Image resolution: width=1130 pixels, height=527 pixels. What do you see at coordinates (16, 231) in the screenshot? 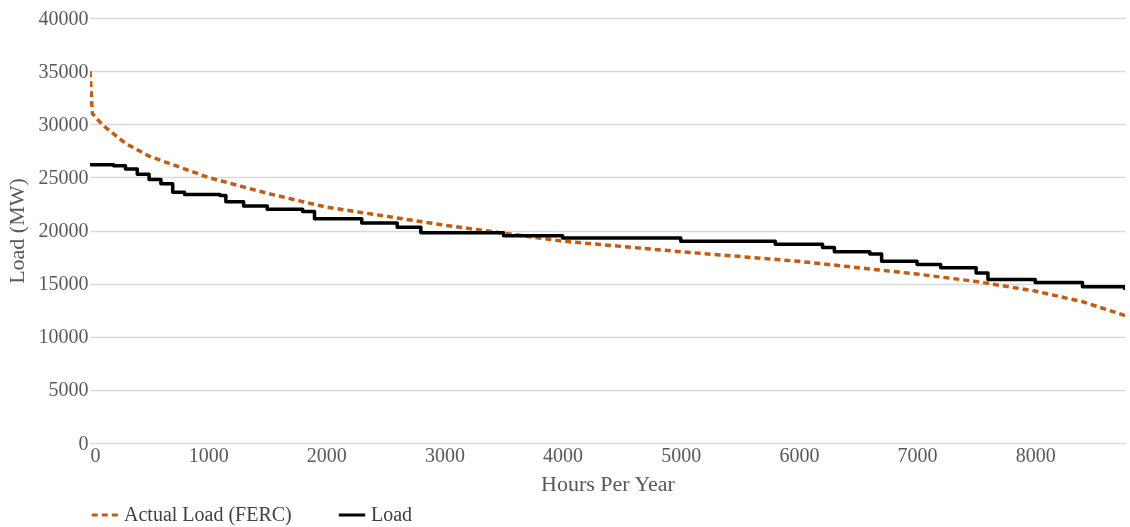
I see `y-axis-title: Load (MW)` at bounding box center [16, 231].